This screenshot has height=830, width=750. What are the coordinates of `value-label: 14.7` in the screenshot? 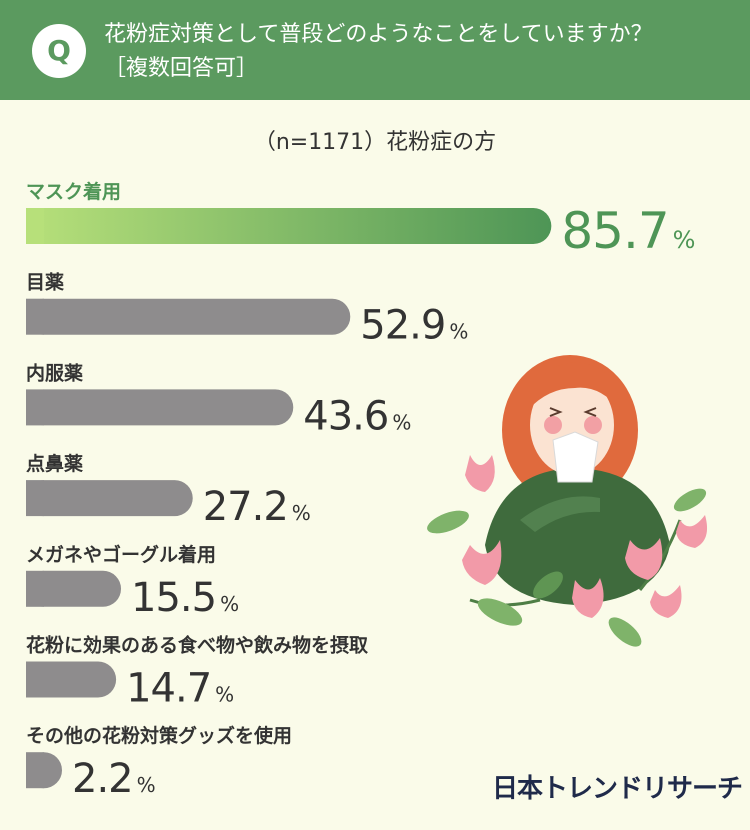 It's located at (168, 689).